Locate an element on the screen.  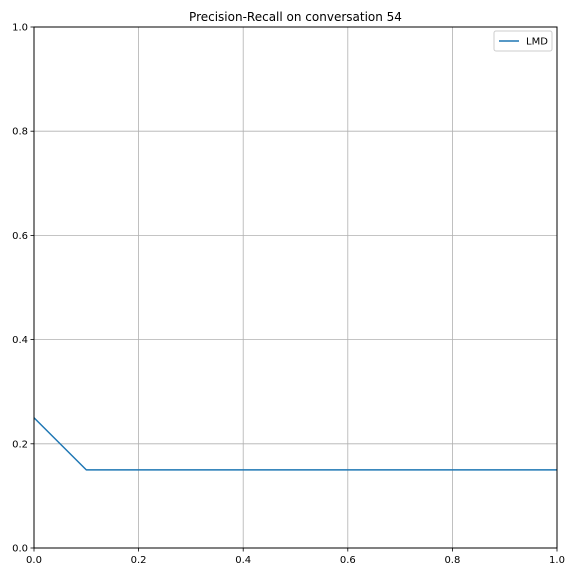
x-tick-label: 0.4 is located at coordinates (243, 560).